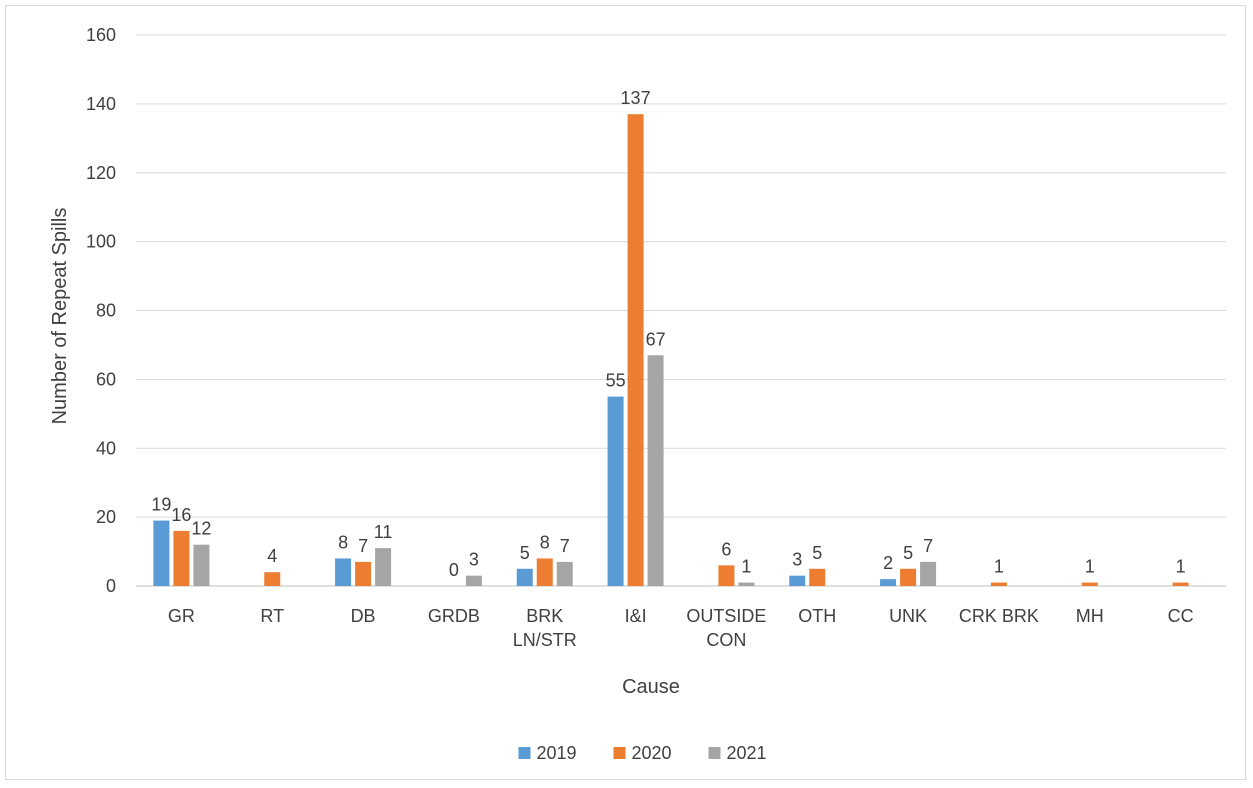 This screenshot has width=1253, height=788. What do you see at coordinates (383, 532) in the screenshot?
I see `data-label-2021: 11` at bounding box center [383, 532].